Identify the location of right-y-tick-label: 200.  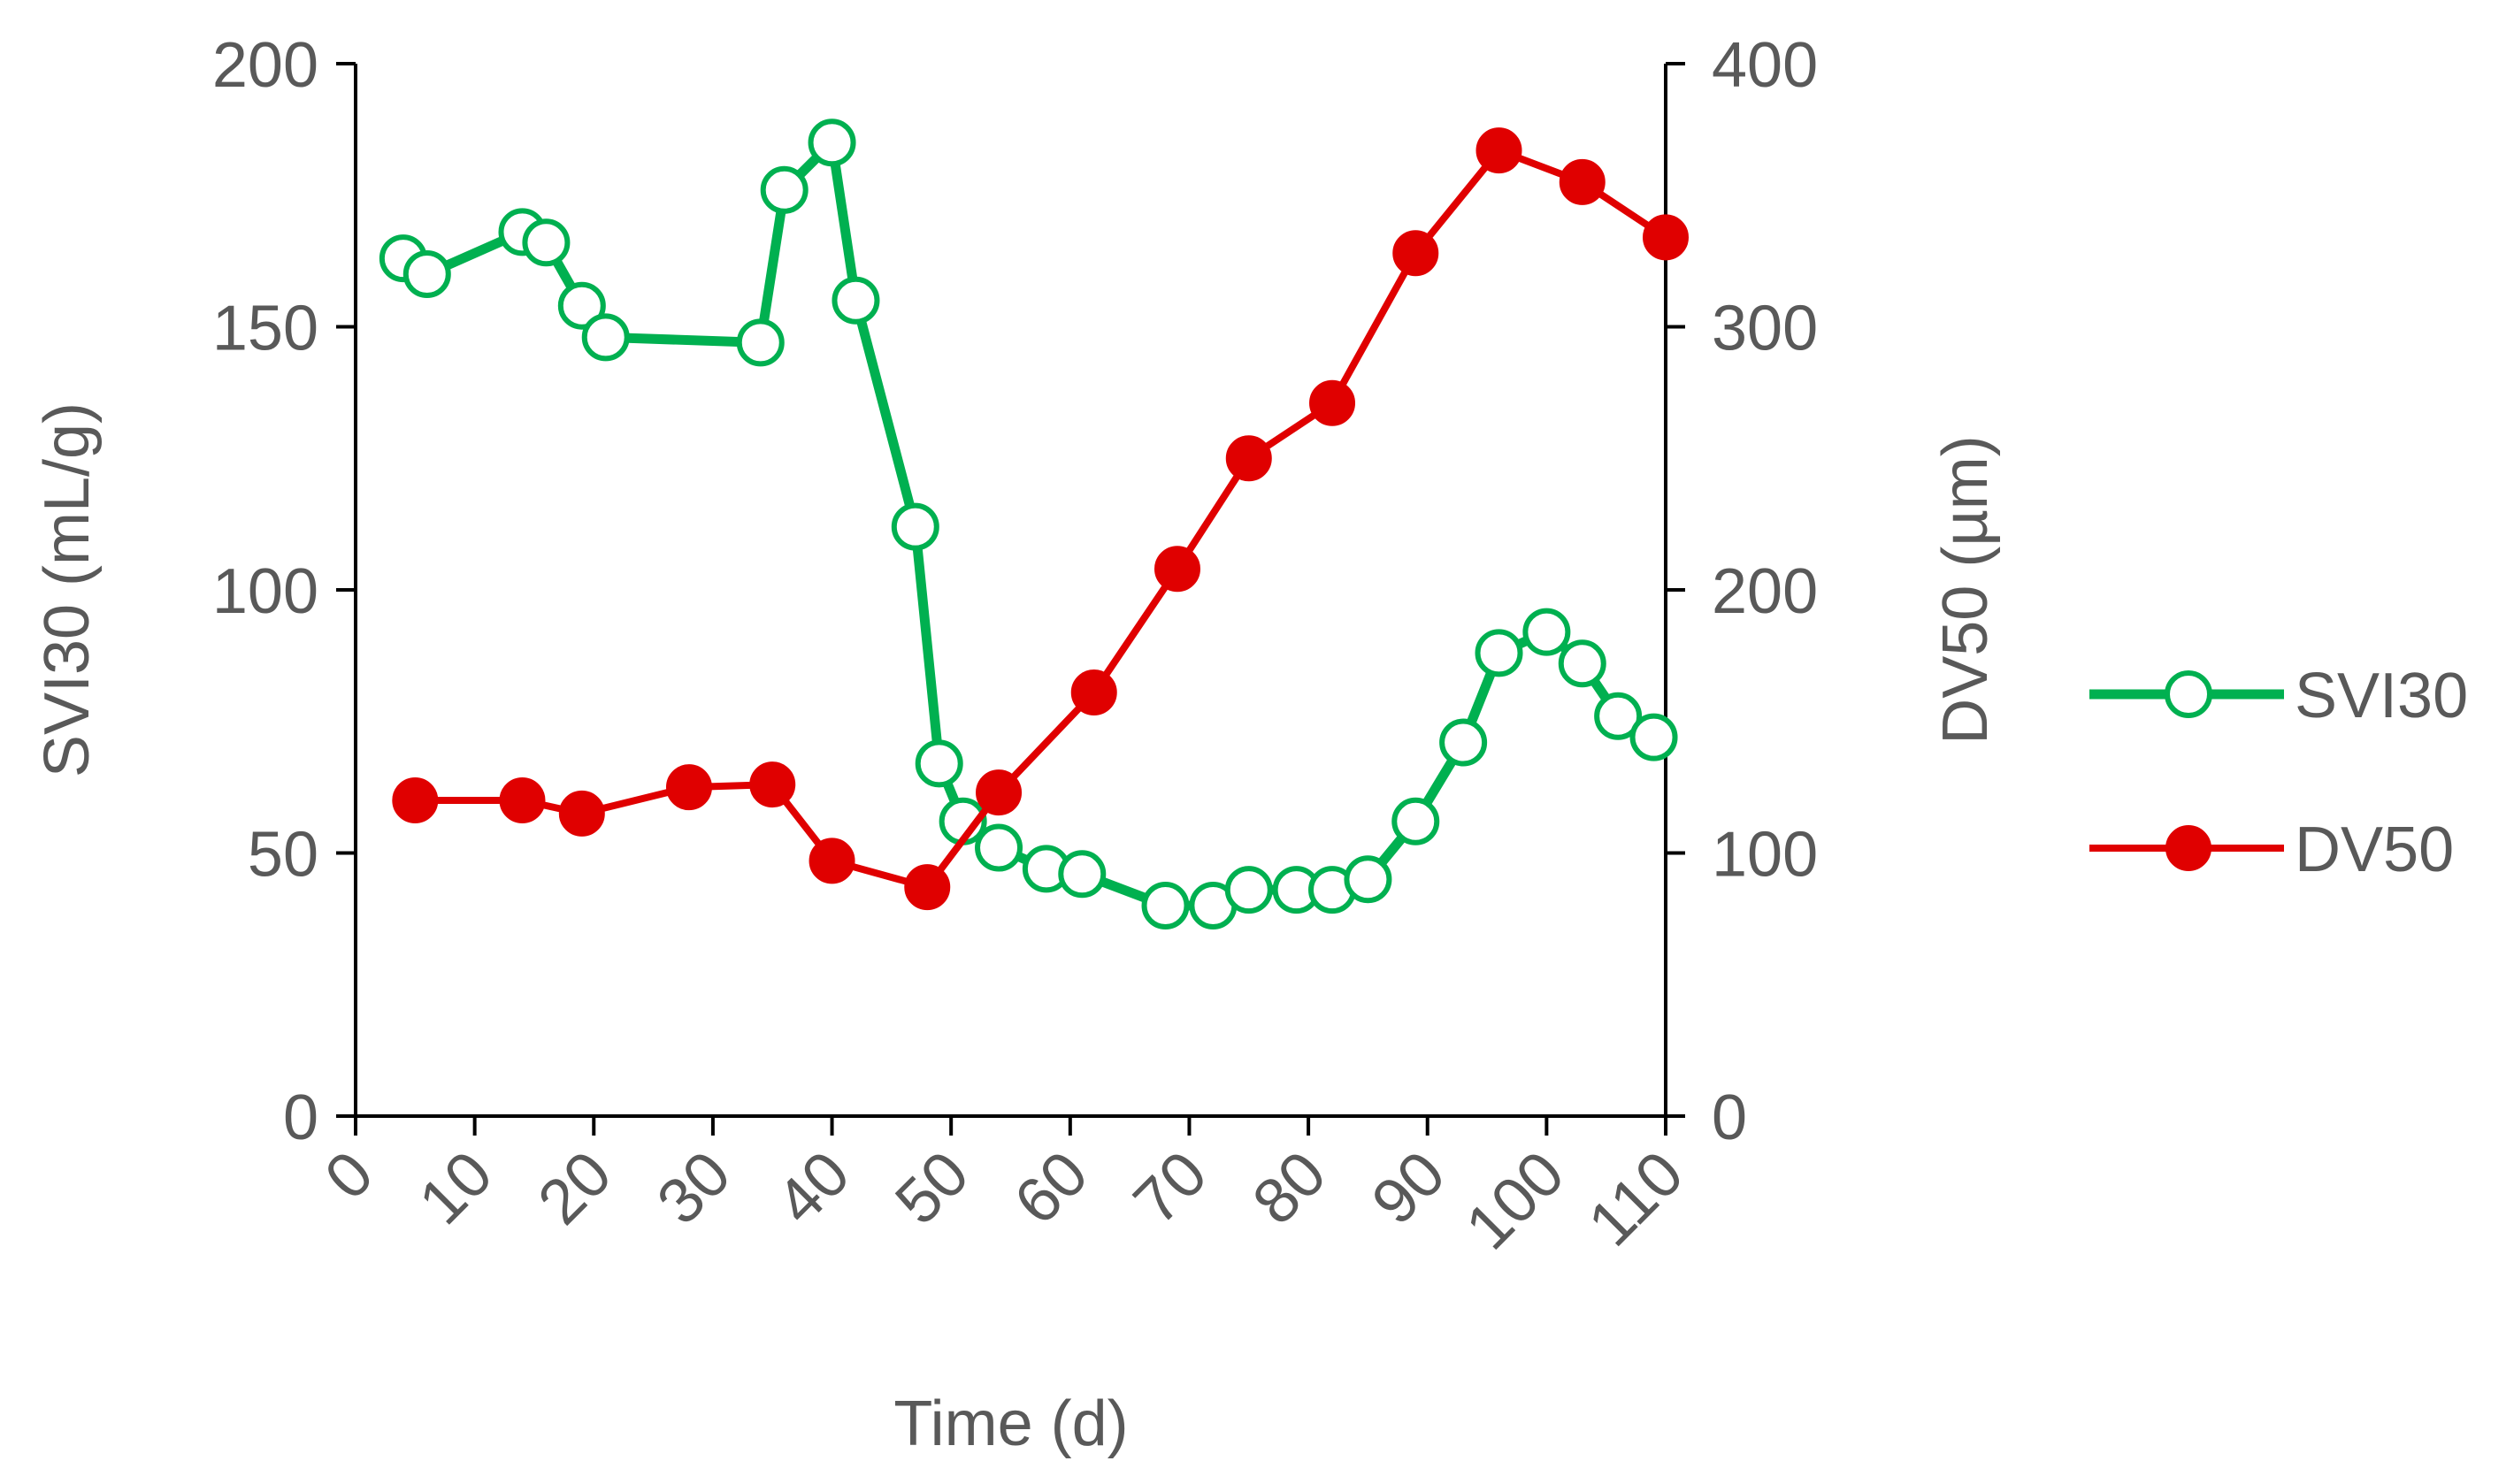
(1765, 591).